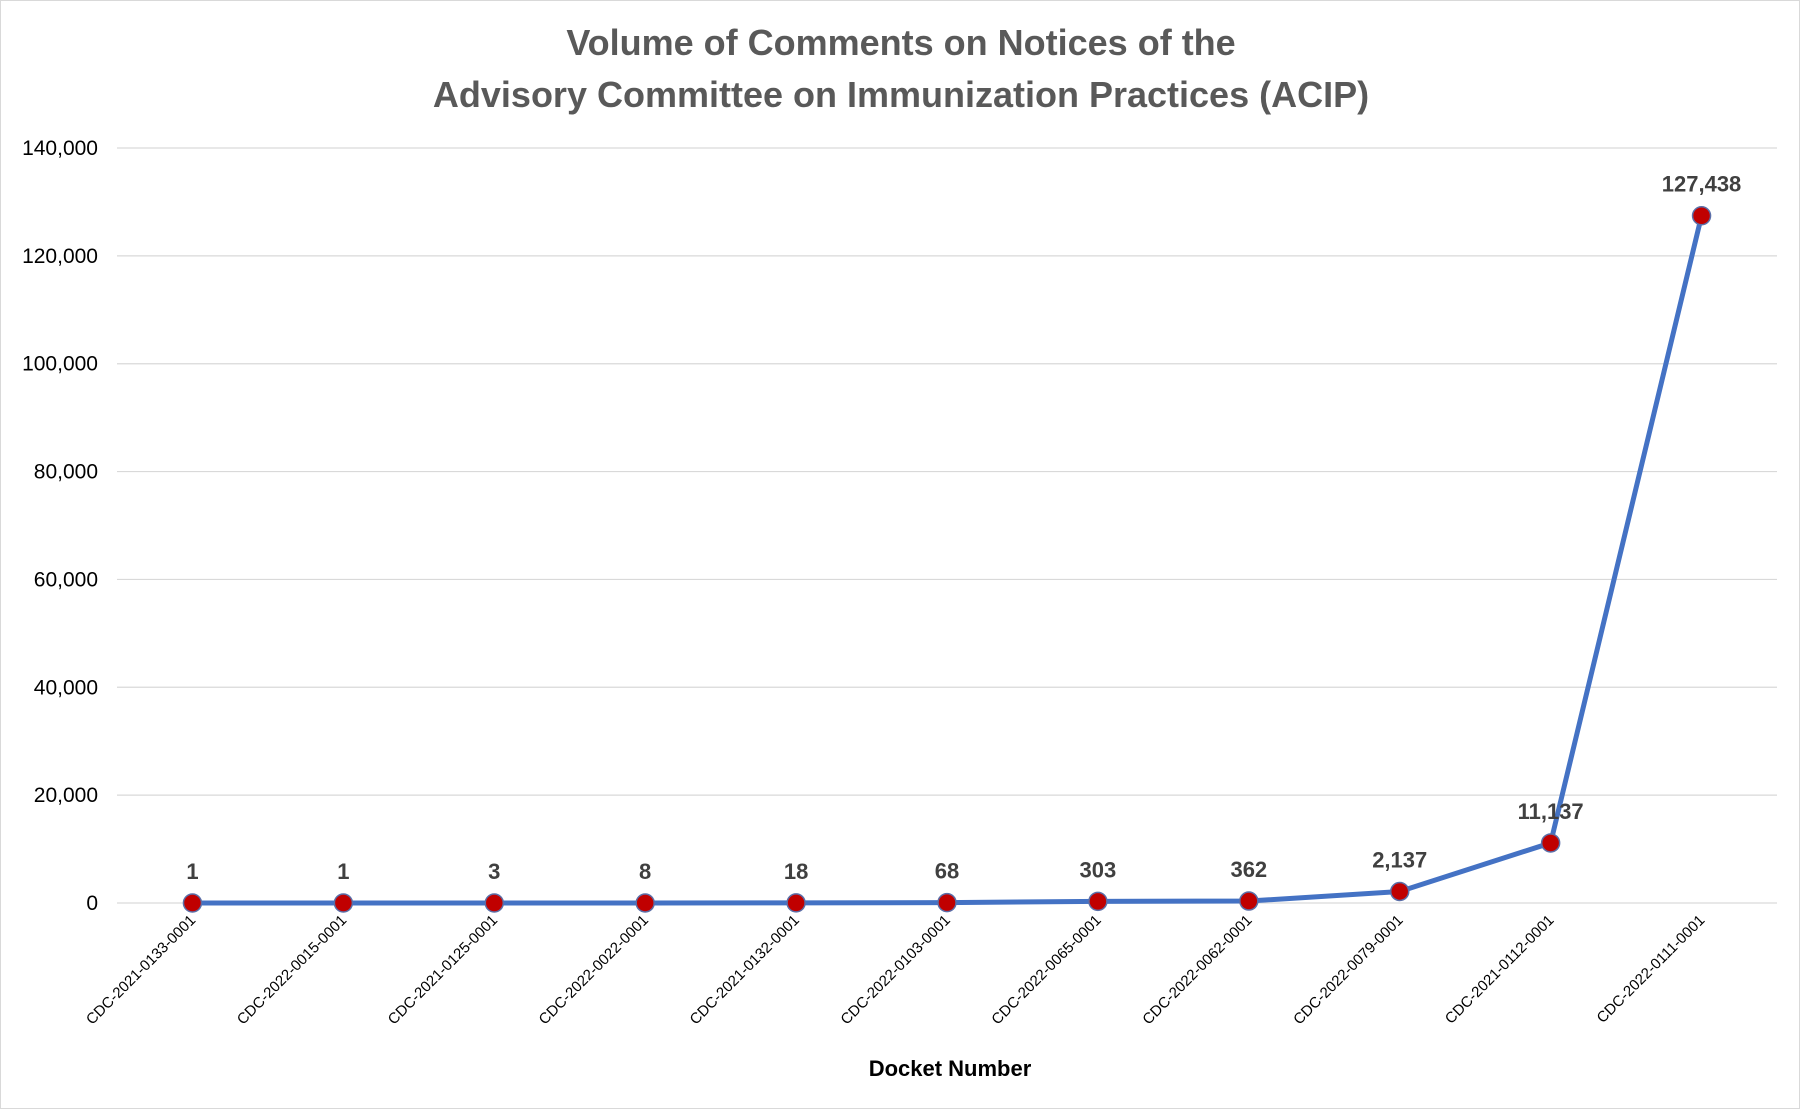  What do you see at coordinates (494, 871) in the screenshot?
I see `data-label: 3` at bounding box center [494, 871].